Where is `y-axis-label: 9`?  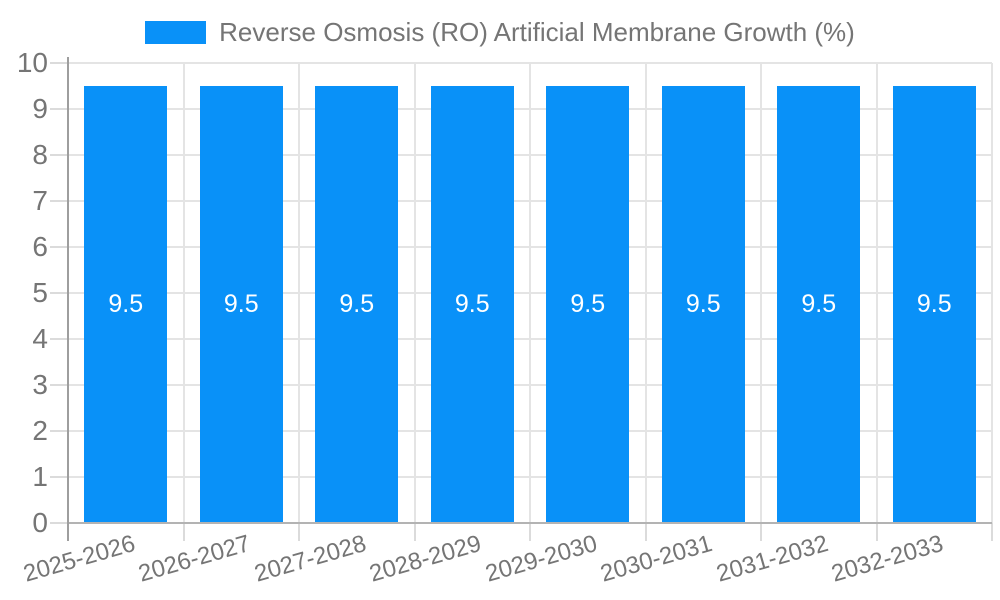 y-axis-label: 9 is located at coordinates (40, 108).